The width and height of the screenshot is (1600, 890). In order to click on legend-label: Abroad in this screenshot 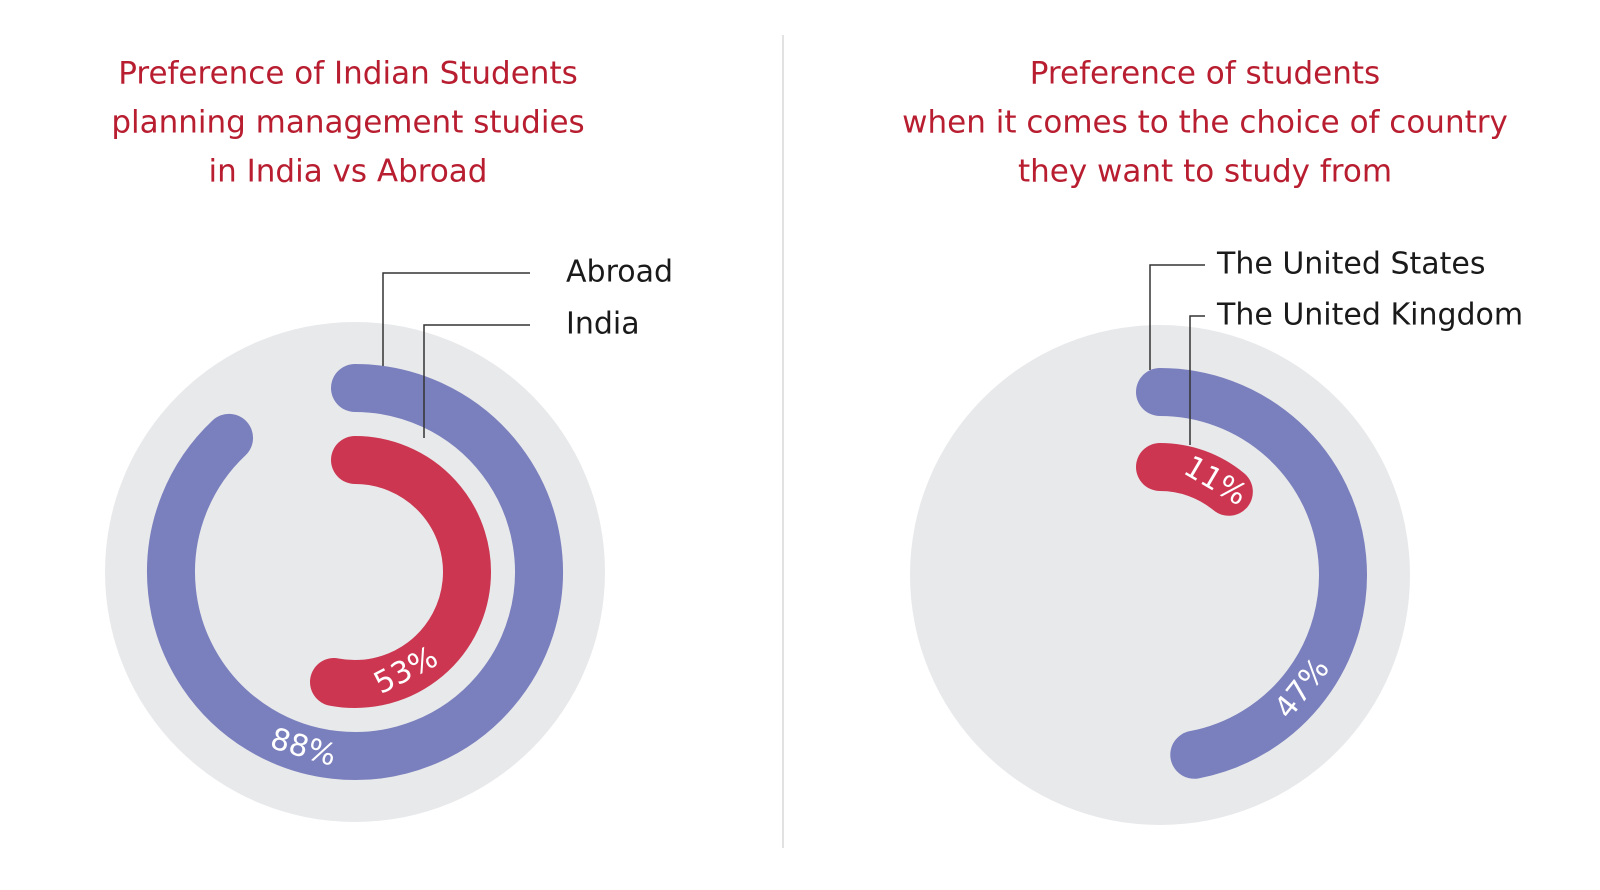, I will do `click(619, 272)`.